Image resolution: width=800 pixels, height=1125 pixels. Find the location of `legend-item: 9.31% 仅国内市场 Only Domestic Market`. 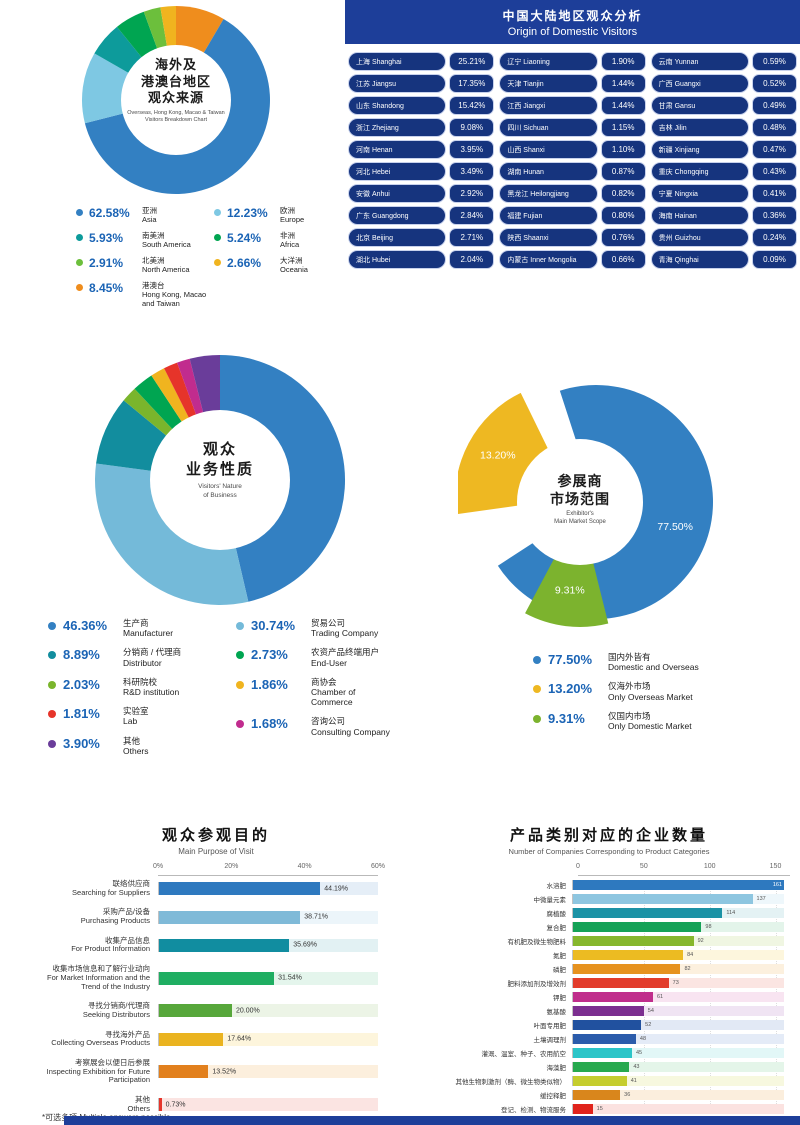

legend-item: 9.31% 仅国内市场 Only Domestic Market is located at coordinates (648, 721).